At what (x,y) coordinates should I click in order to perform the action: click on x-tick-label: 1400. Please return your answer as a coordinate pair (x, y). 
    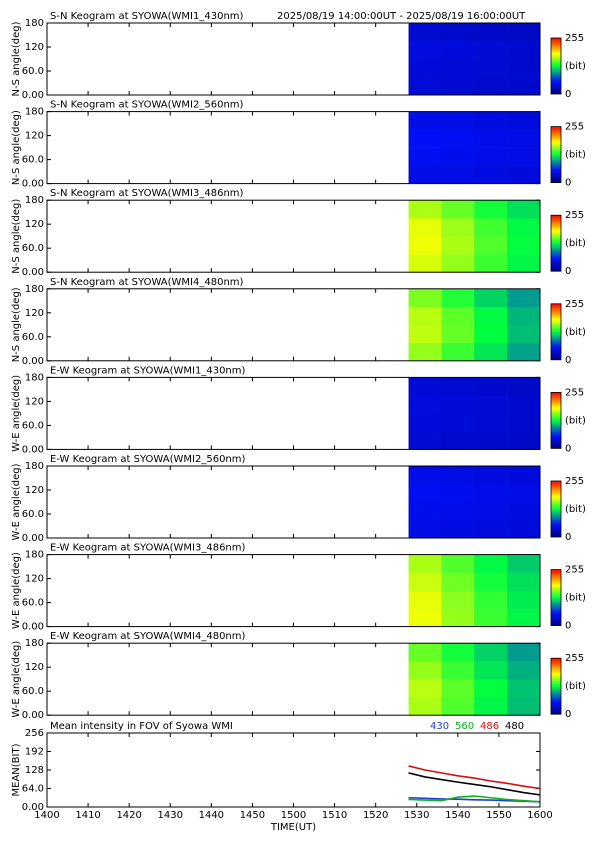
    Looking at the image, I should click on (46, 815).